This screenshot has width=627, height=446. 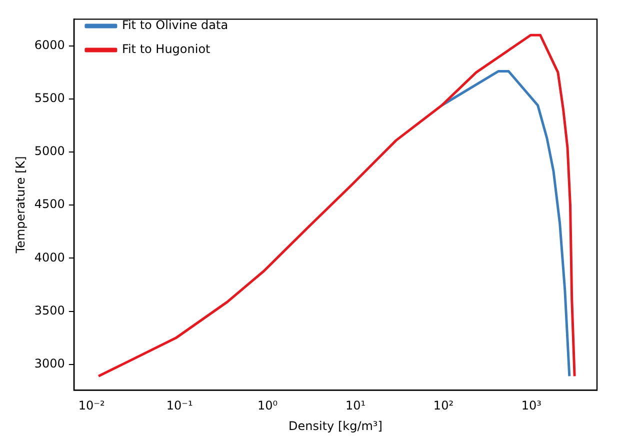 What do you see at coordinates (49, 363) in the screenshot?
I see `y-tick-label: 3000` at bounding box center [49, 363].